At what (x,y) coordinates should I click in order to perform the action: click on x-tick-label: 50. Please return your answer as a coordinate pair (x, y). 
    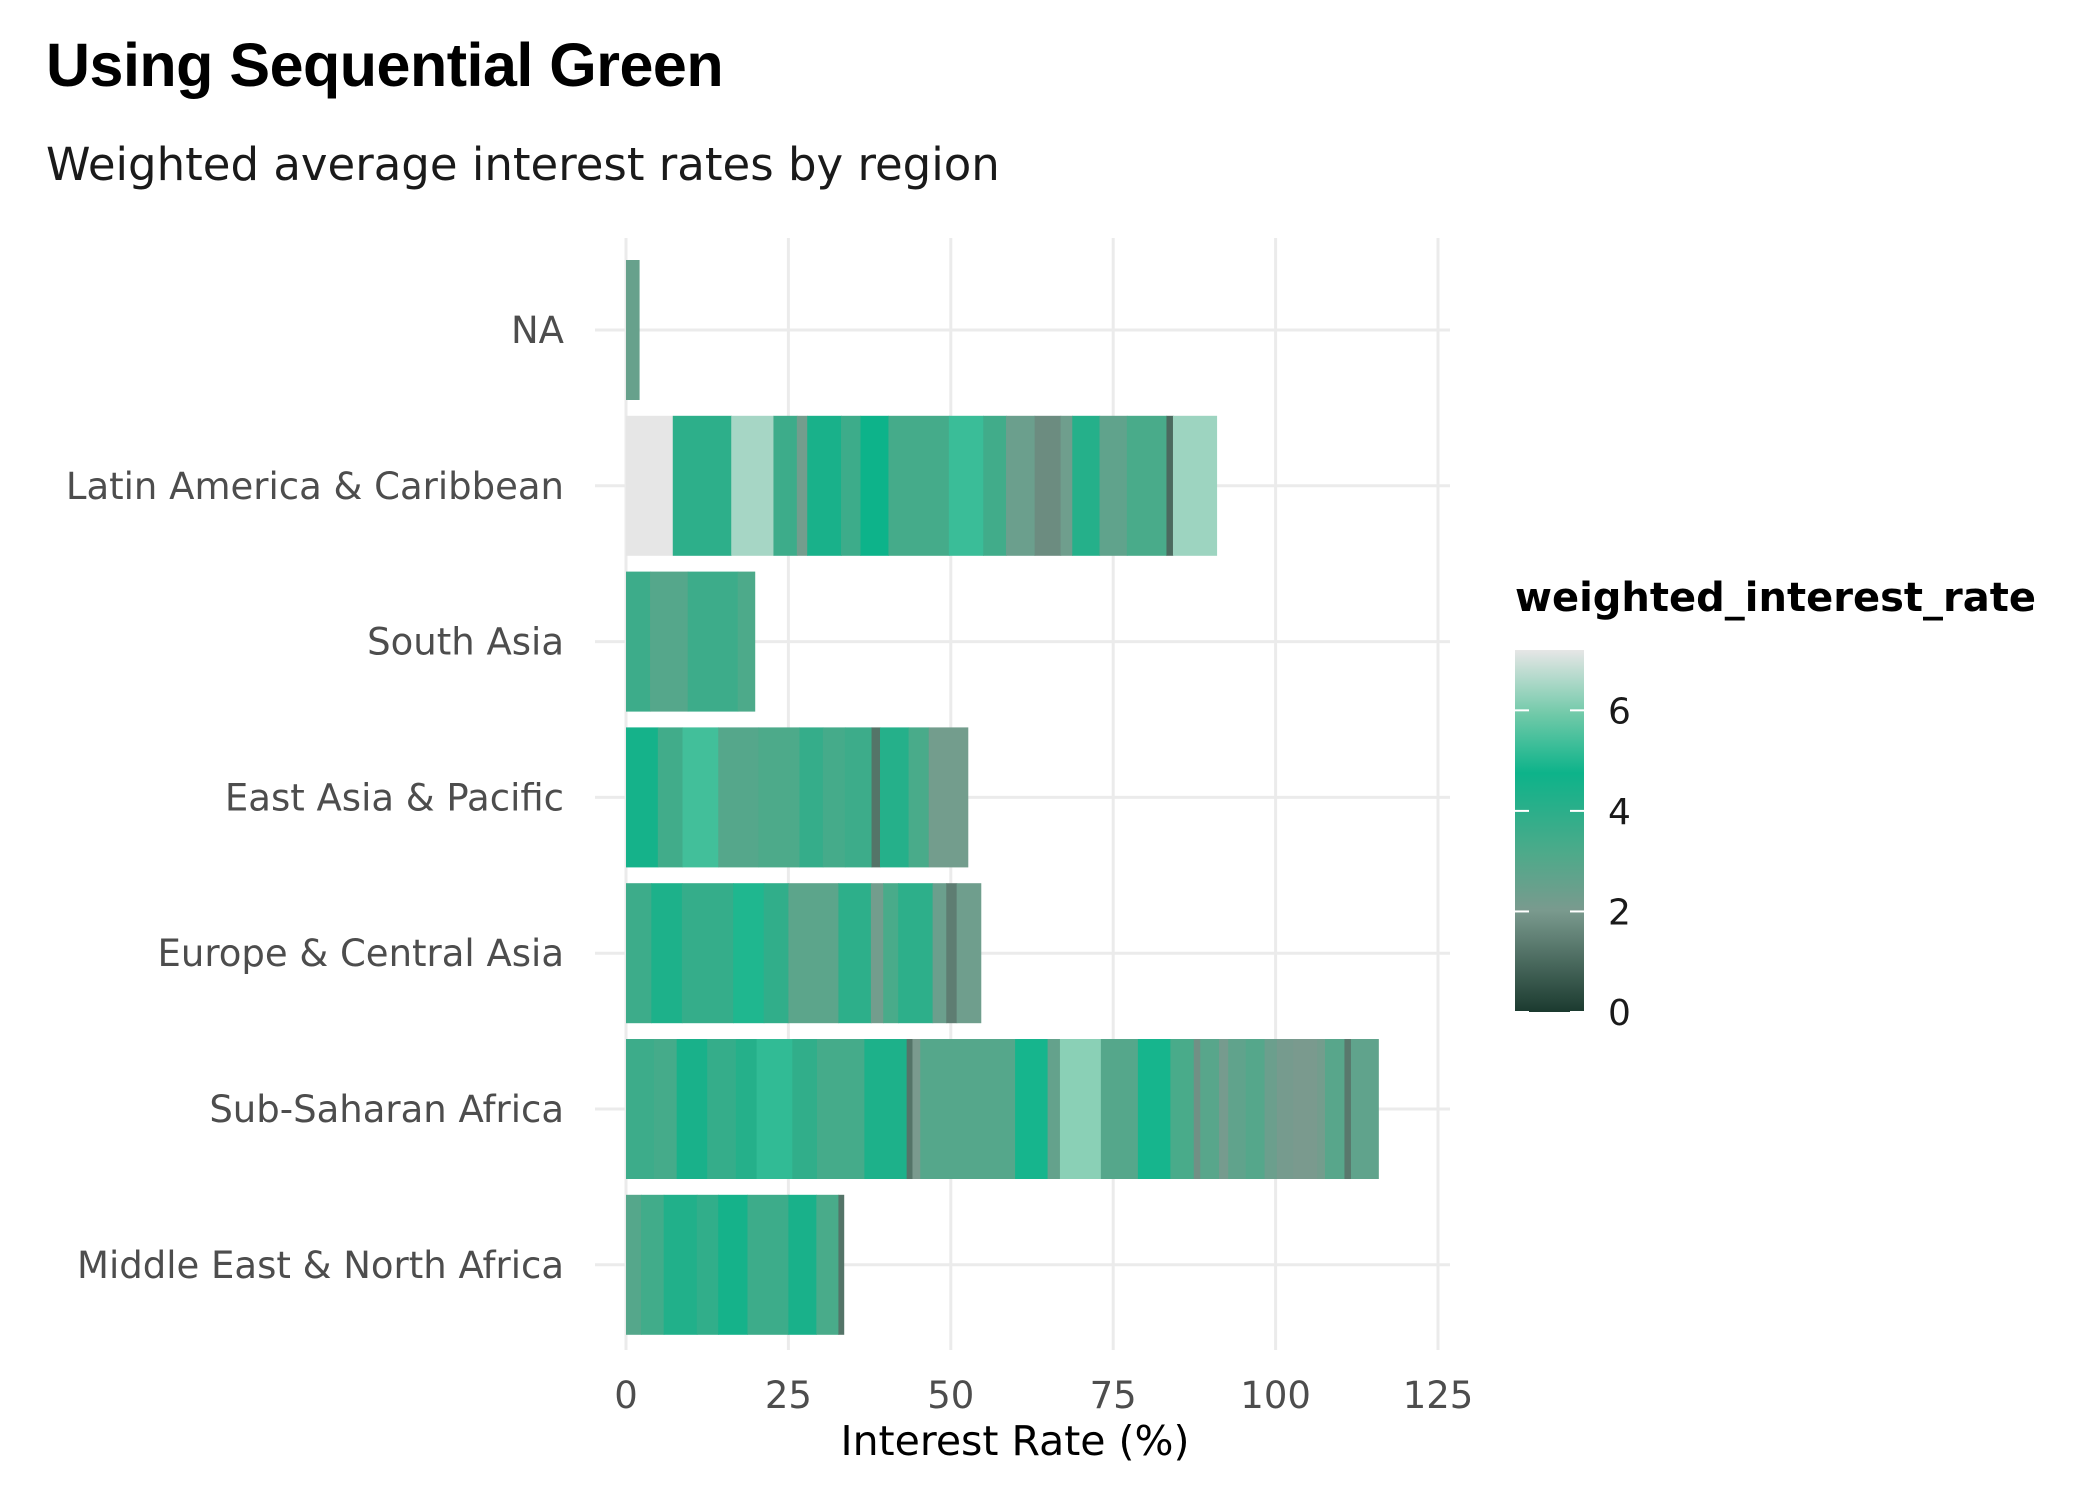
    Looking at the image, I should click on (950, 1395).